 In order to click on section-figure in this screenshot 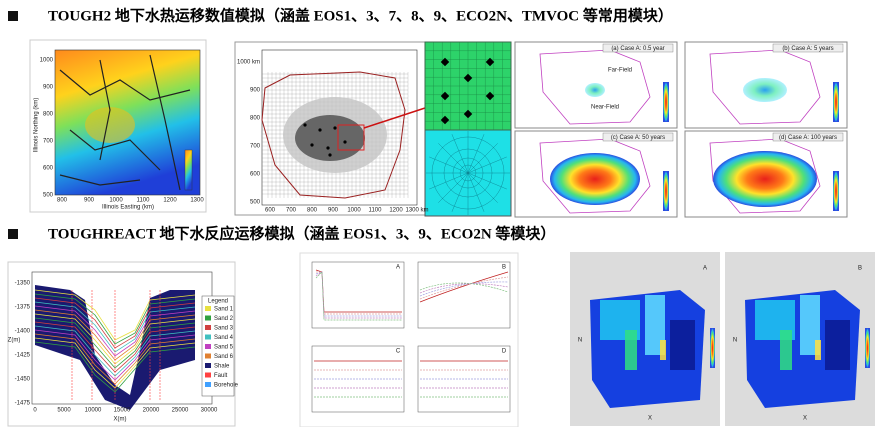, I will do `click(121, 344)`.